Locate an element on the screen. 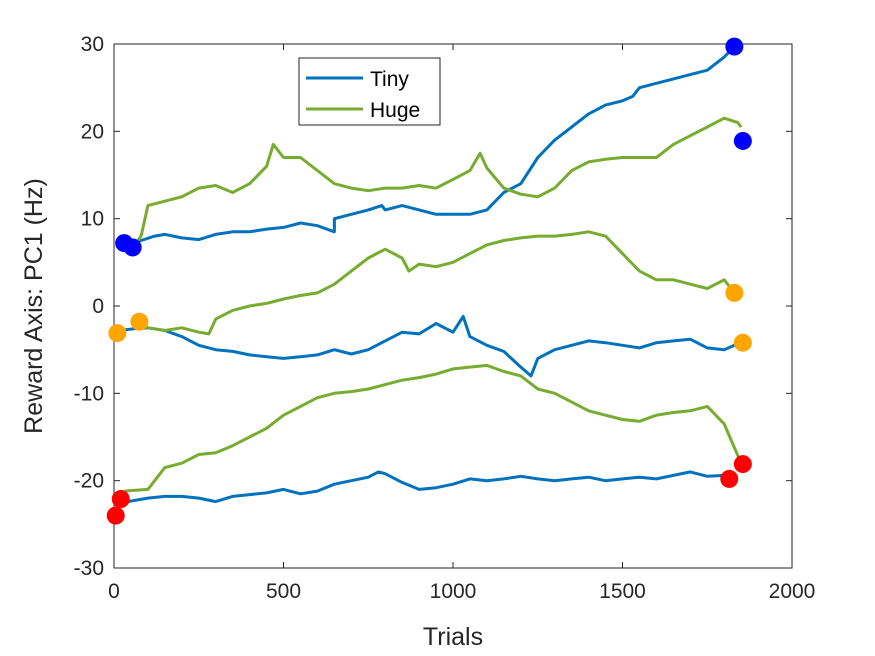  legend-box is located at coordinates (369, 91).